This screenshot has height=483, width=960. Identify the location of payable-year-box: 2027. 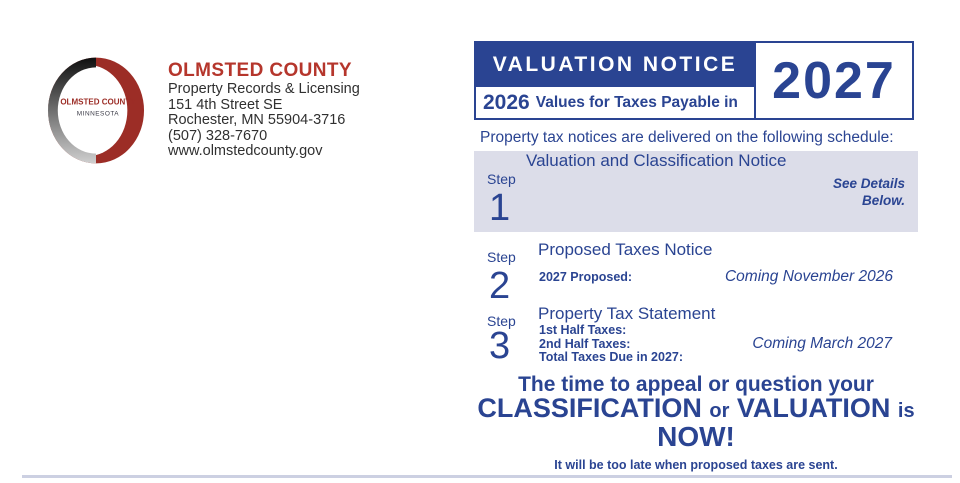
(834, 80).